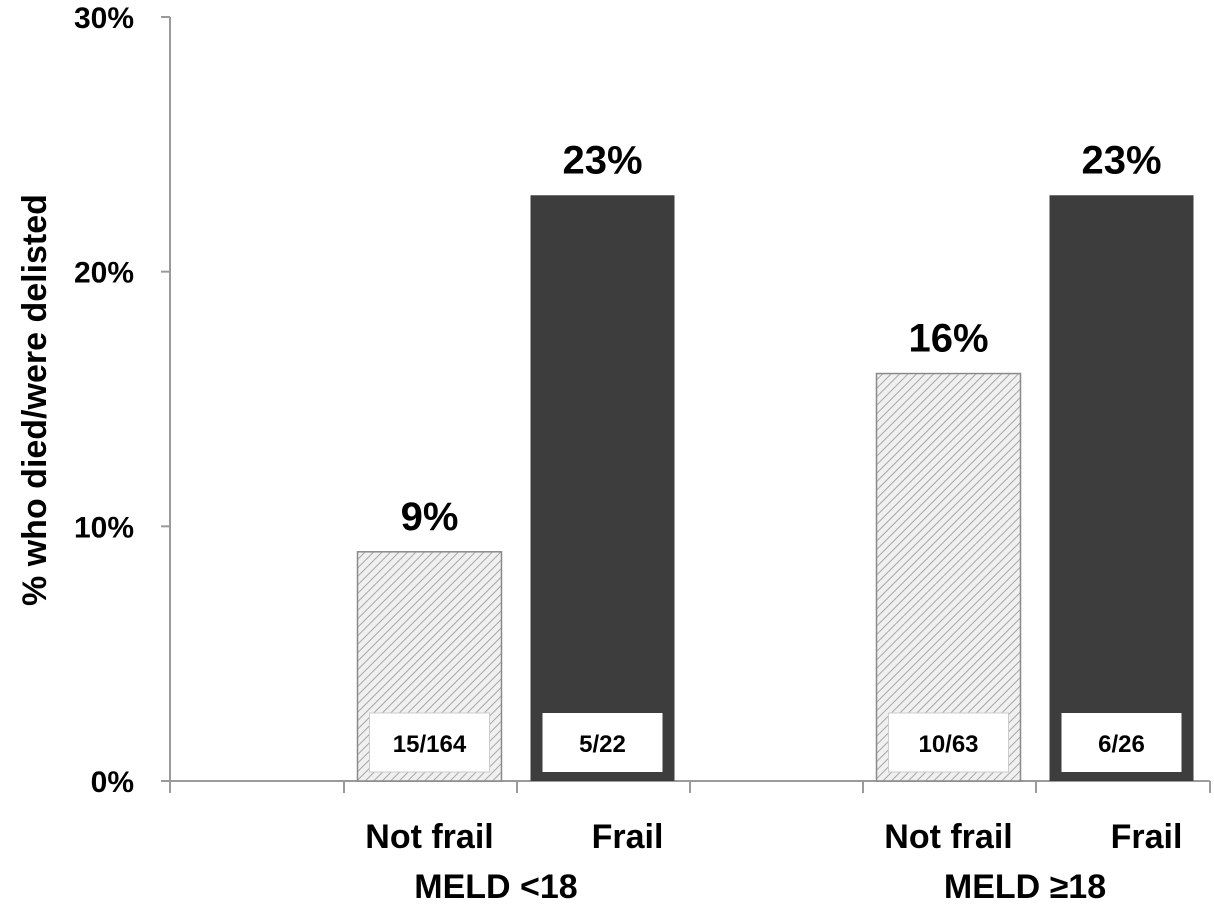  I want to click on y-axis-label: % who died/were delisted, so click(35, 400).